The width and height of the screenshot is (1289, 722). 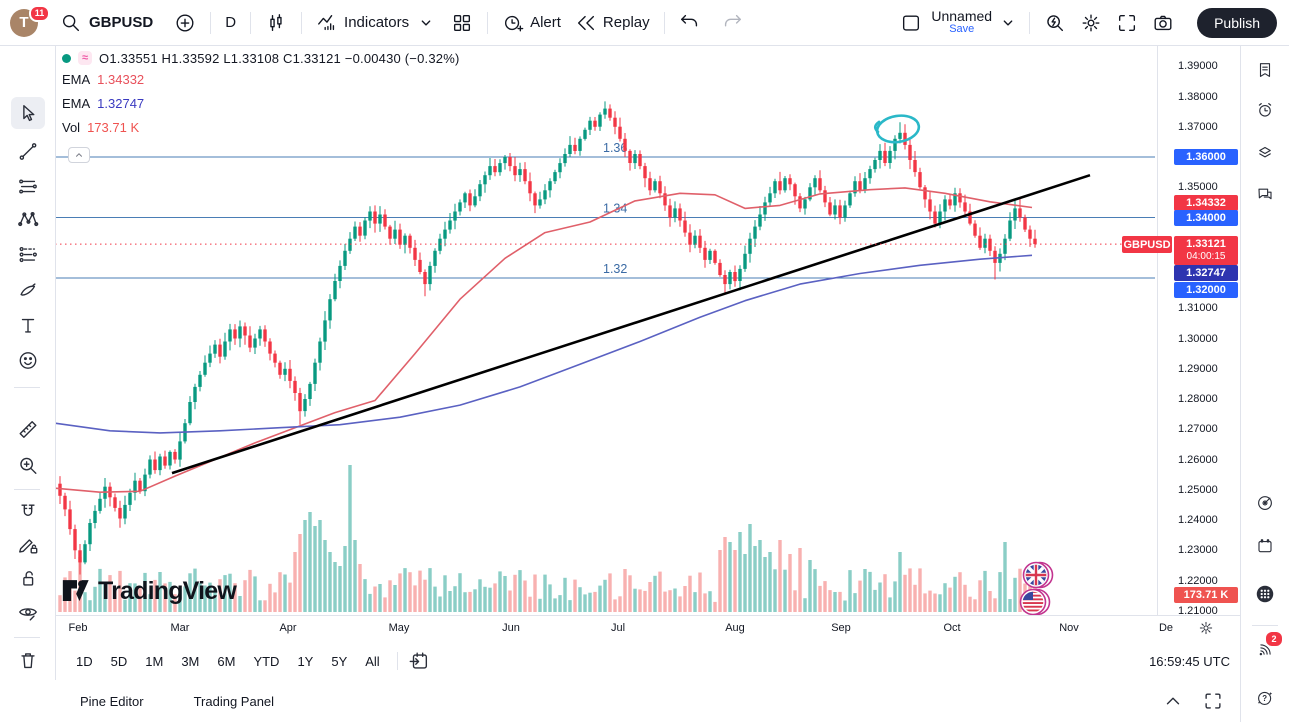 I want to click on range-5d-button: 5D, so click(x=119, y=661).